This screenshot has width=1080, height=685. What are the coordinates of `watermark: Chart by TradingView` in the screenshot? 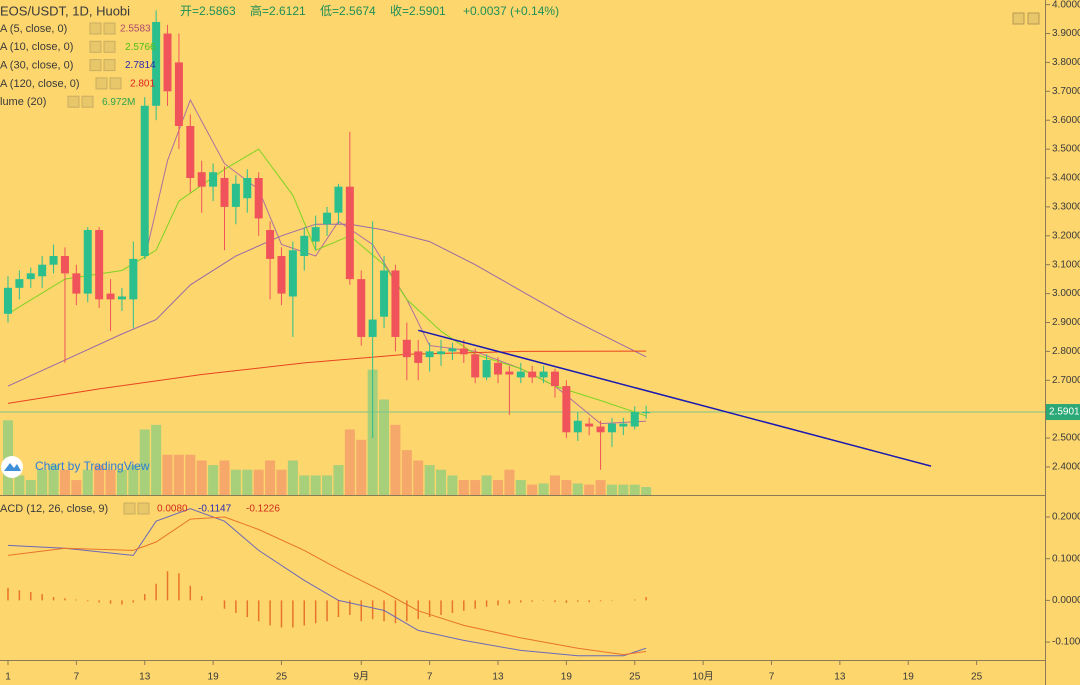 It's located at (92, 466).